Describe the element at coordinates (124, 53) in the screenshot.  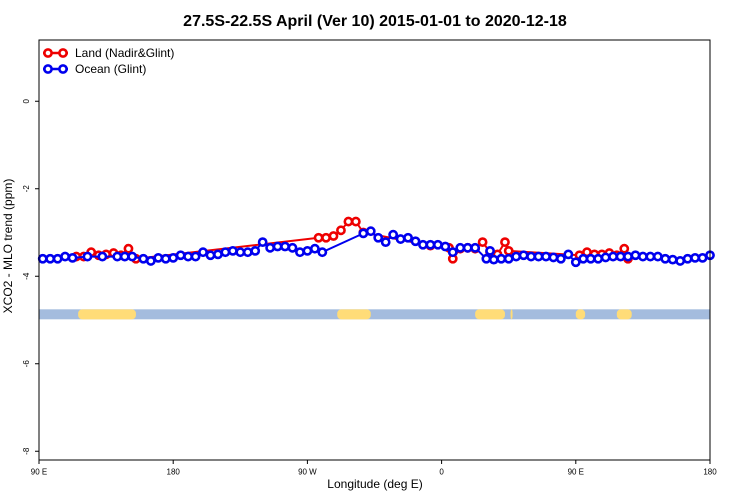
I see `legend-label: Land (Nadir&Glint)` at that location.